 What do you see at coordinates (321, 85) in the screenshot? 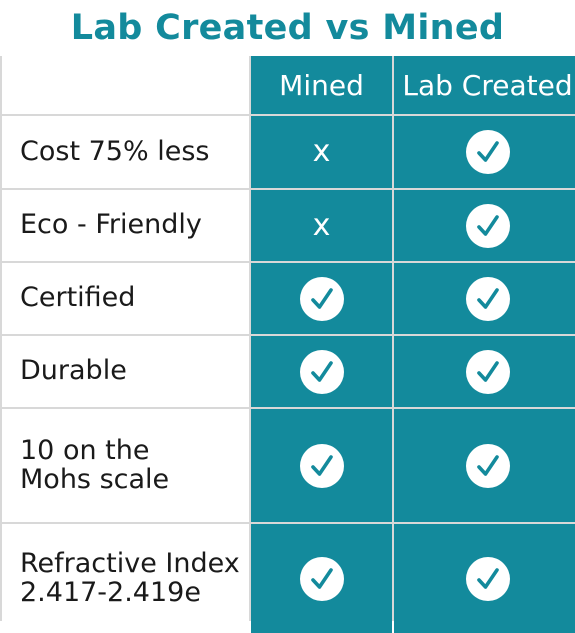
I see `column-header-mined: Mined` at bounding box center [321, 85].